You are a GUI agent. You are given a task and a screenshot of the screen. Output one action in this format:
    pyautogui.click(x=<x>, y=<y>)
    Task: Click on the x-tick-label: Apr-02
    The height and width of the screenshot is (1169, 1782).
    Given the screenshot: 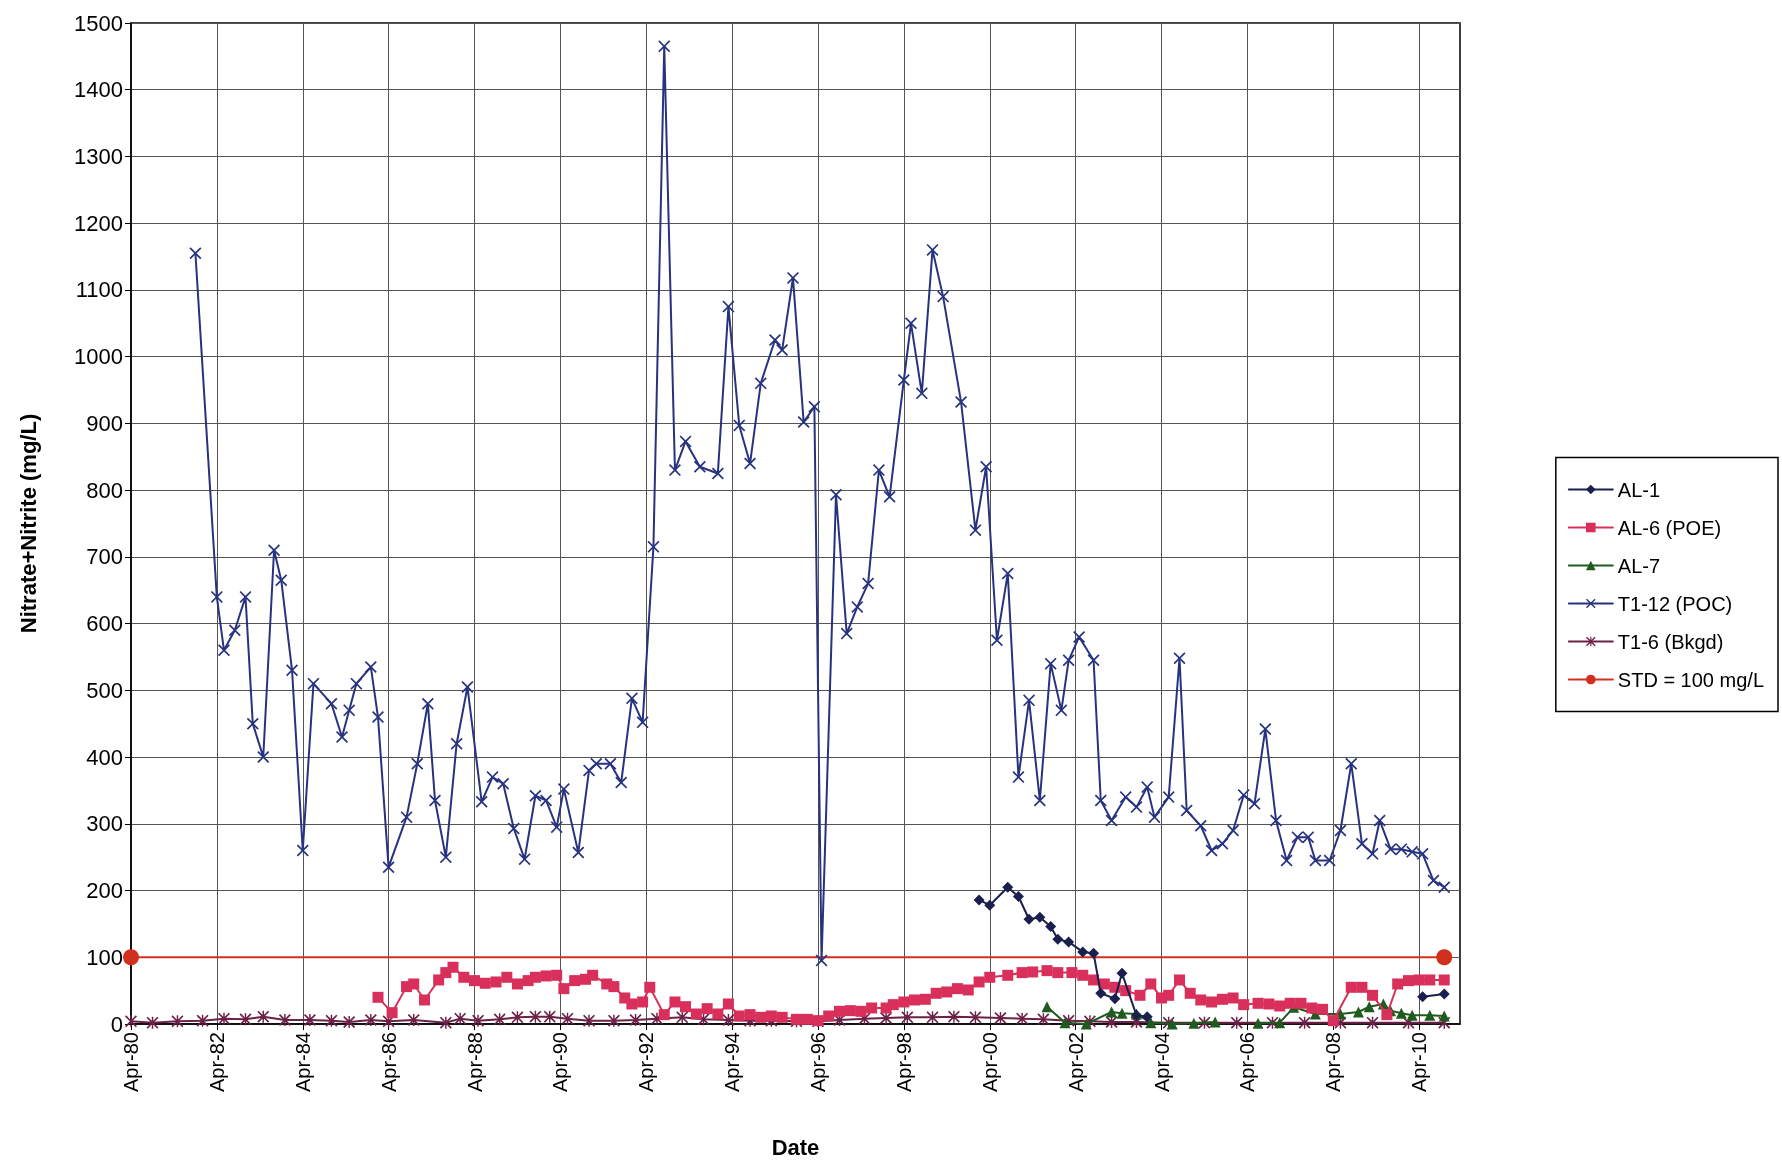 What is the action you would take?
    pyautogui.click(x=1075, y=1062)
    